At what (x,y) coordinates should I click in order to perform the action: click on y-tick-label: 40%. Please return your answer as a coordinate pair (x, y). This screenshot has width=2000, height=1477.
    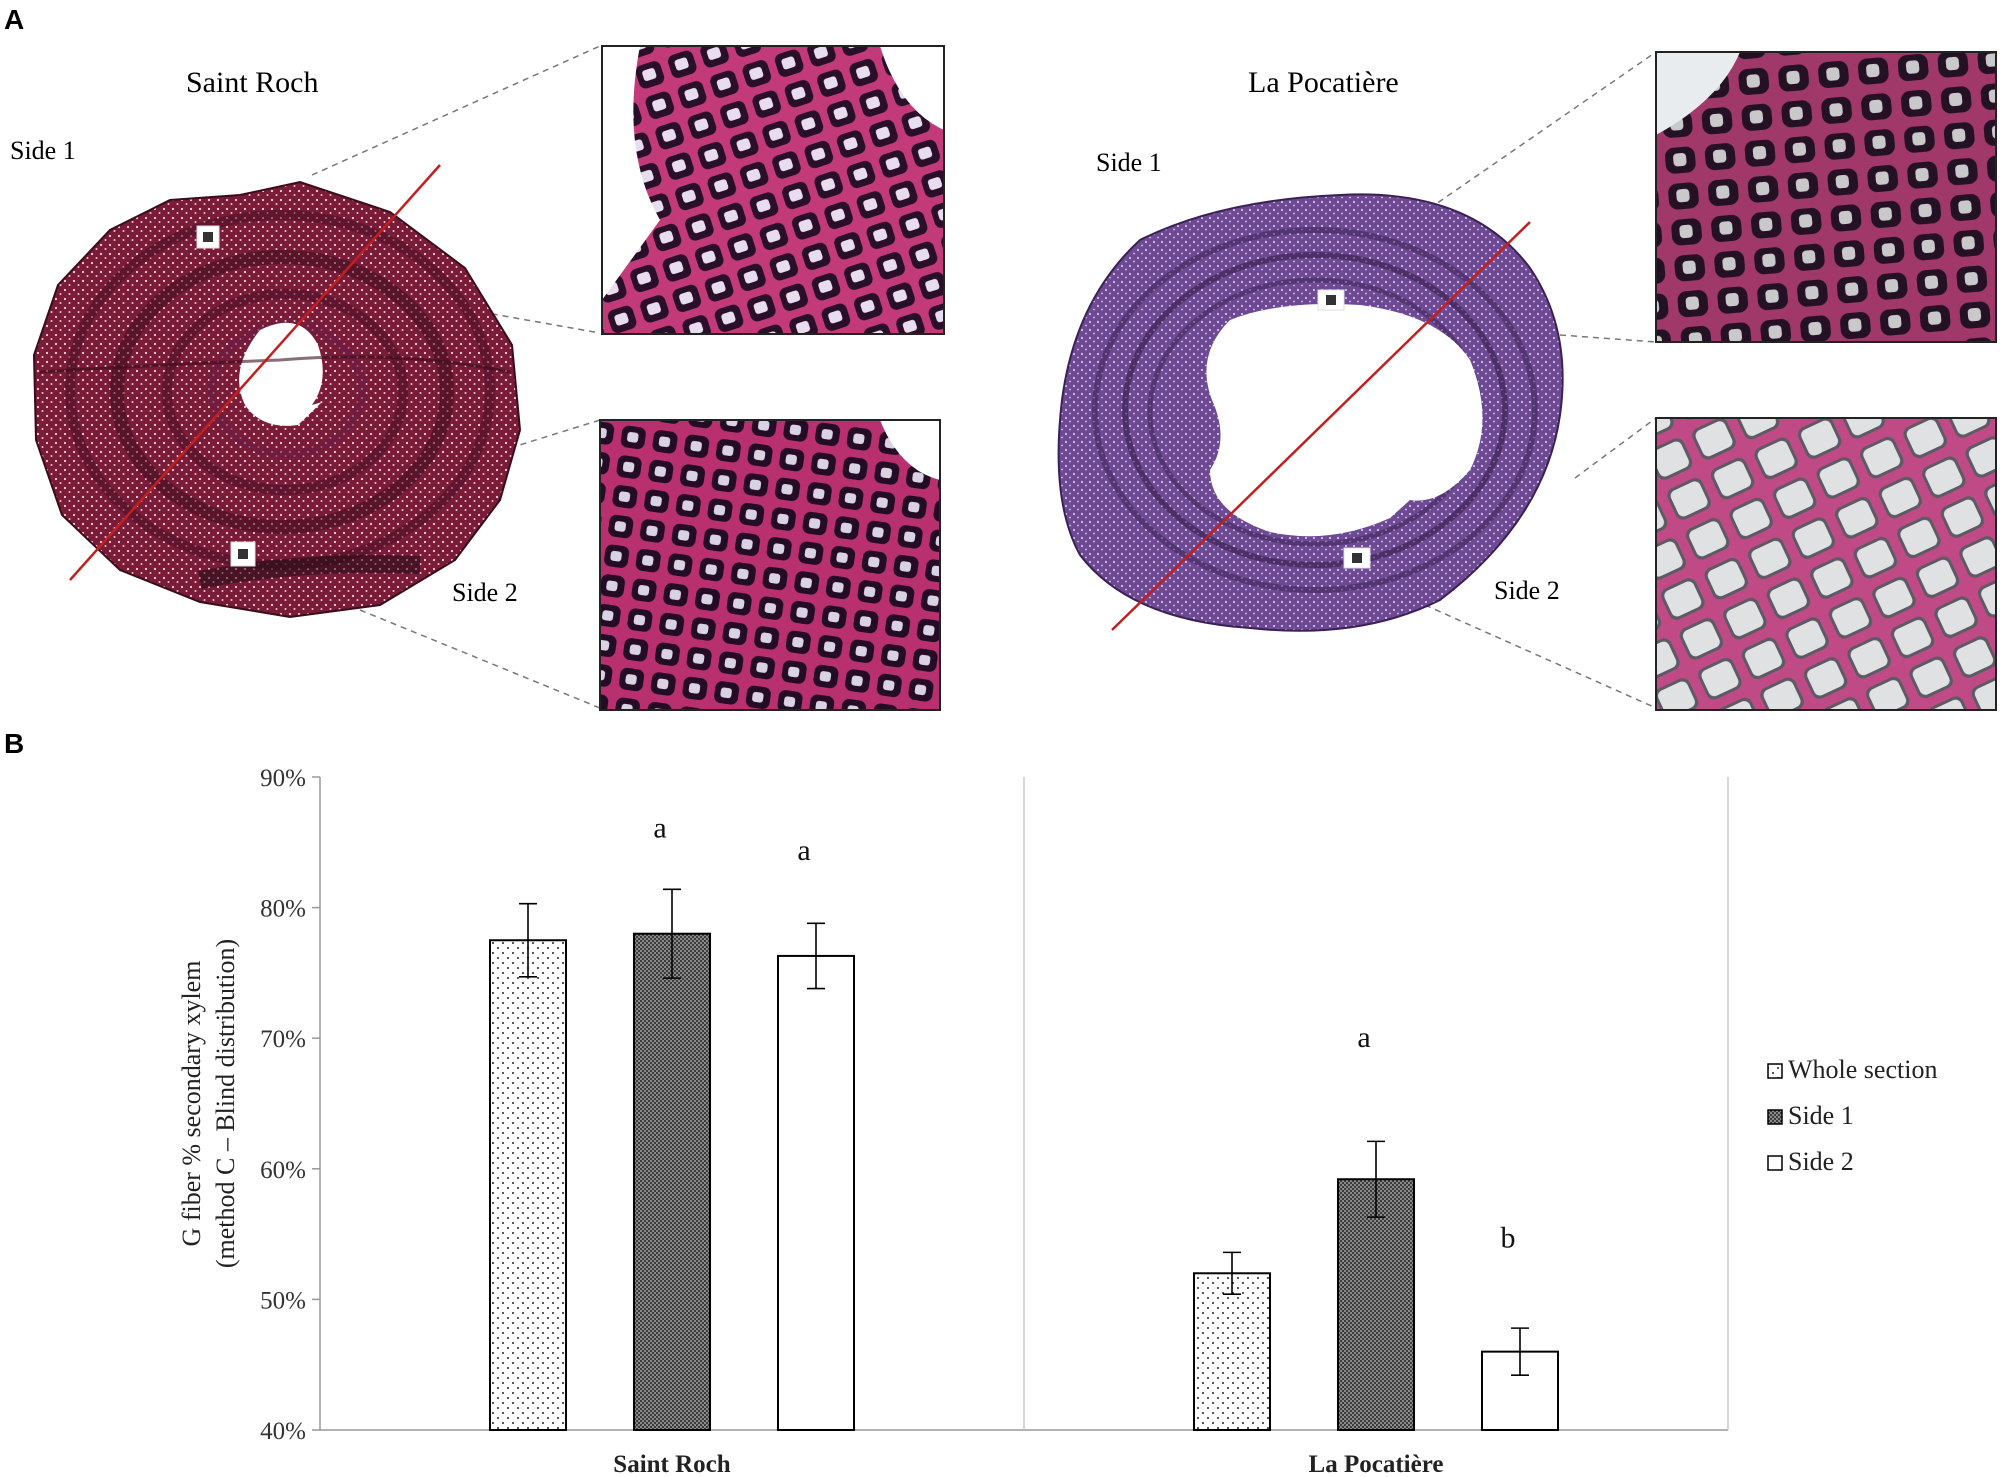
    Looking at the image, I should click on (283, 1431).